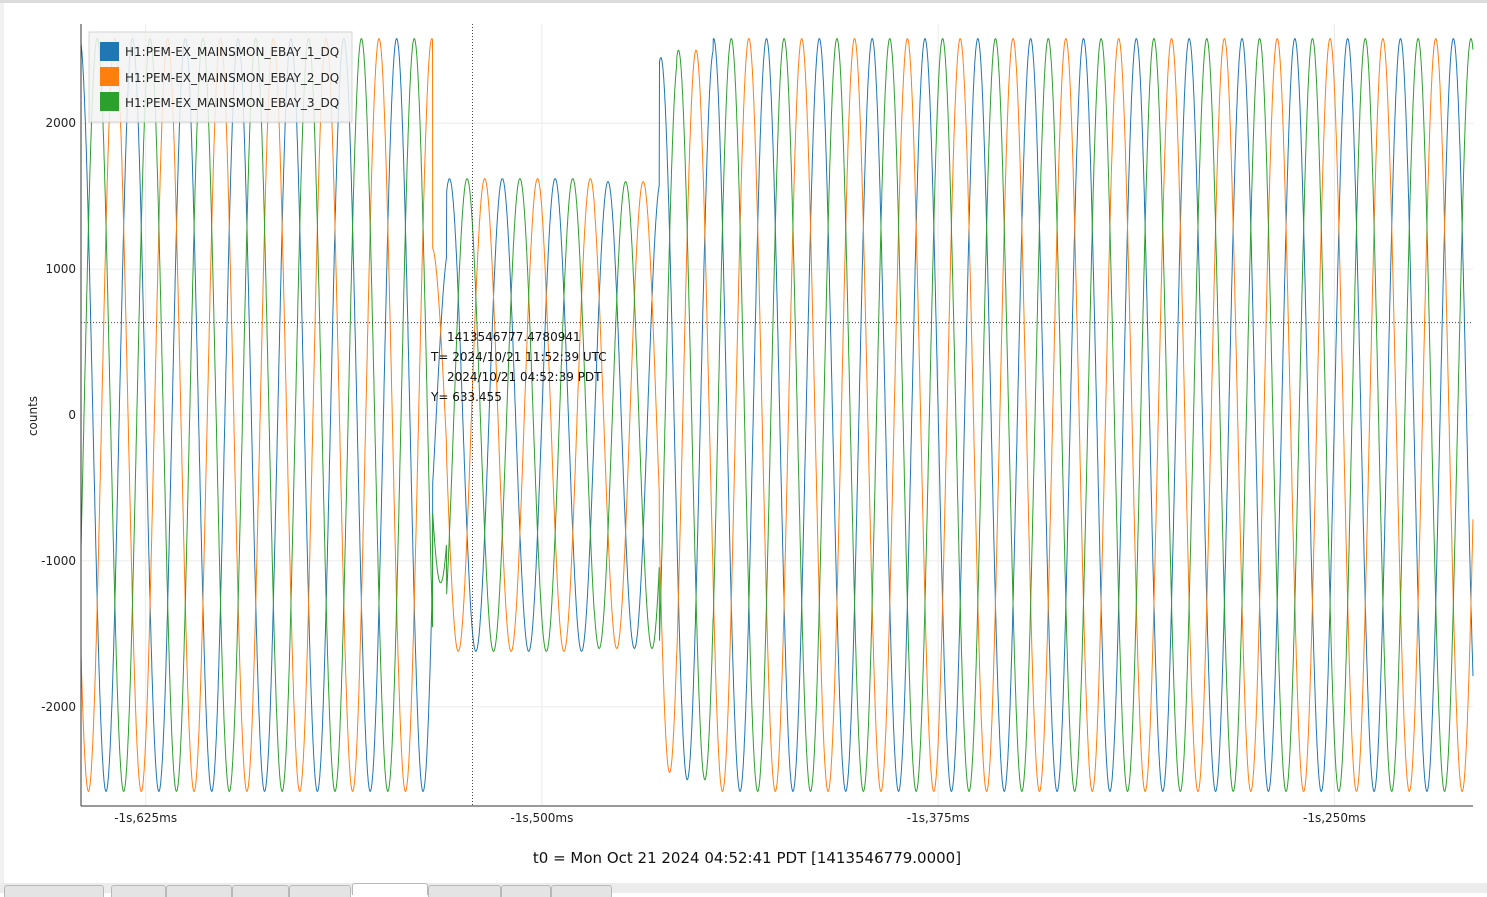  What do you see at coordinates (743, 890) in the screenshot?
I see `bottom-tab-strip` at bounding box center [743, 890].